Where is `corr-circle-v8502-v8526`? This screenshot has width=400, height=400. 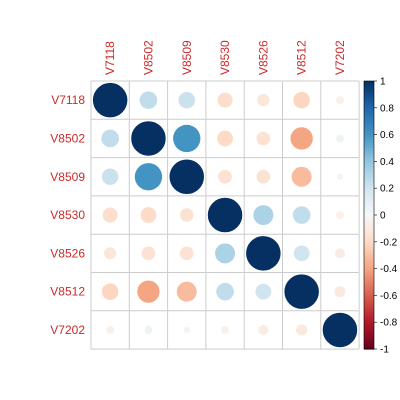
corr-circle-v8502-v8526 is located at coordinates (263, 138).